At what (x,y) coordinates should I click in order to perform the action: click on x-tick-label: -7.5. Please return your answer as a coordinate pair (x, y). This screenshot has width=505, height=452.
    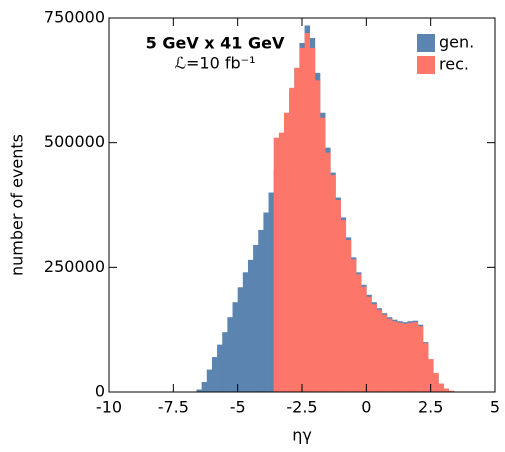
    Looking at the image, I should click on (173, 407).